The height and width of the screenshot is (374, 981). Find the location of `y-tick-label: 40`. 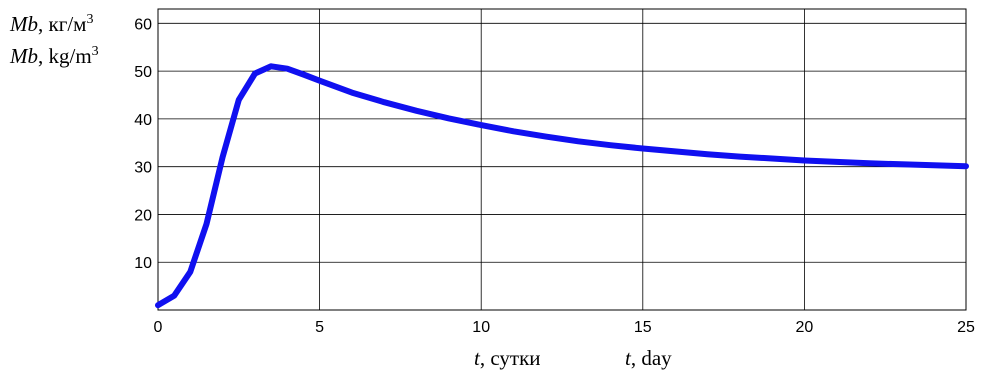

y-tick-label: 40 is located at coordinates (143, 120).